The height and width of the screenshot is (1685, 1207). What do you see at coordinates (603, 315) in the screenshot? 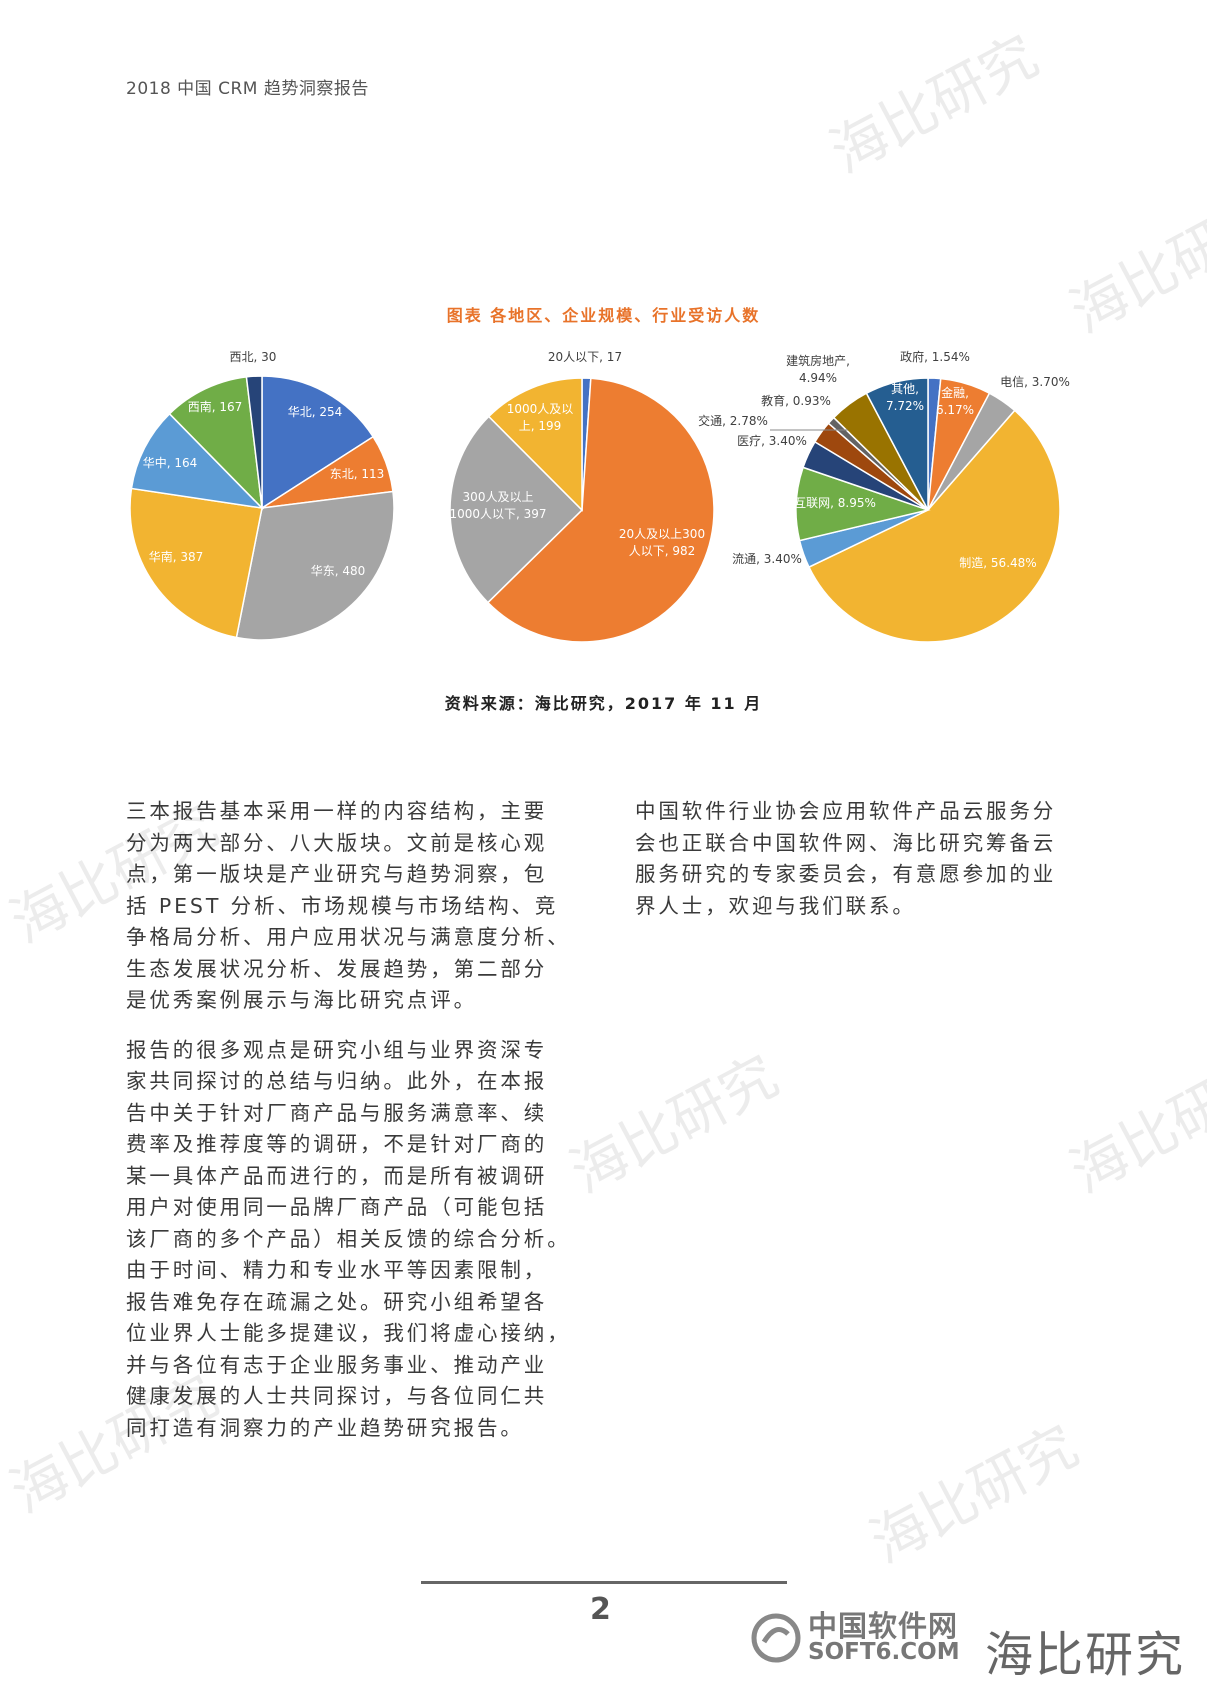
I see `figure-title: 图表 各地区、企业规模、行业受访人数` at bounding box center [603, 315].